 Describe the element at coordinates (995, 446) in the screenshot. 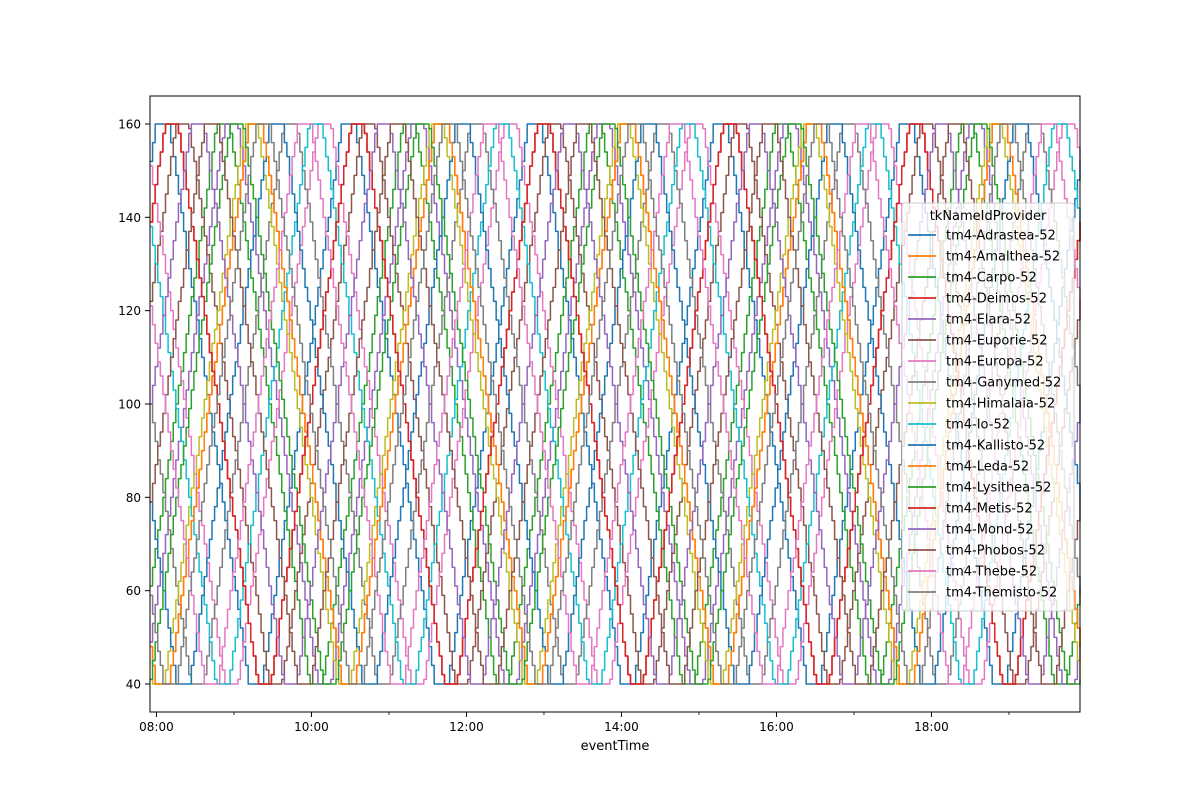

I see `legend-label-10: tm4-Kallisto-52` at that location.